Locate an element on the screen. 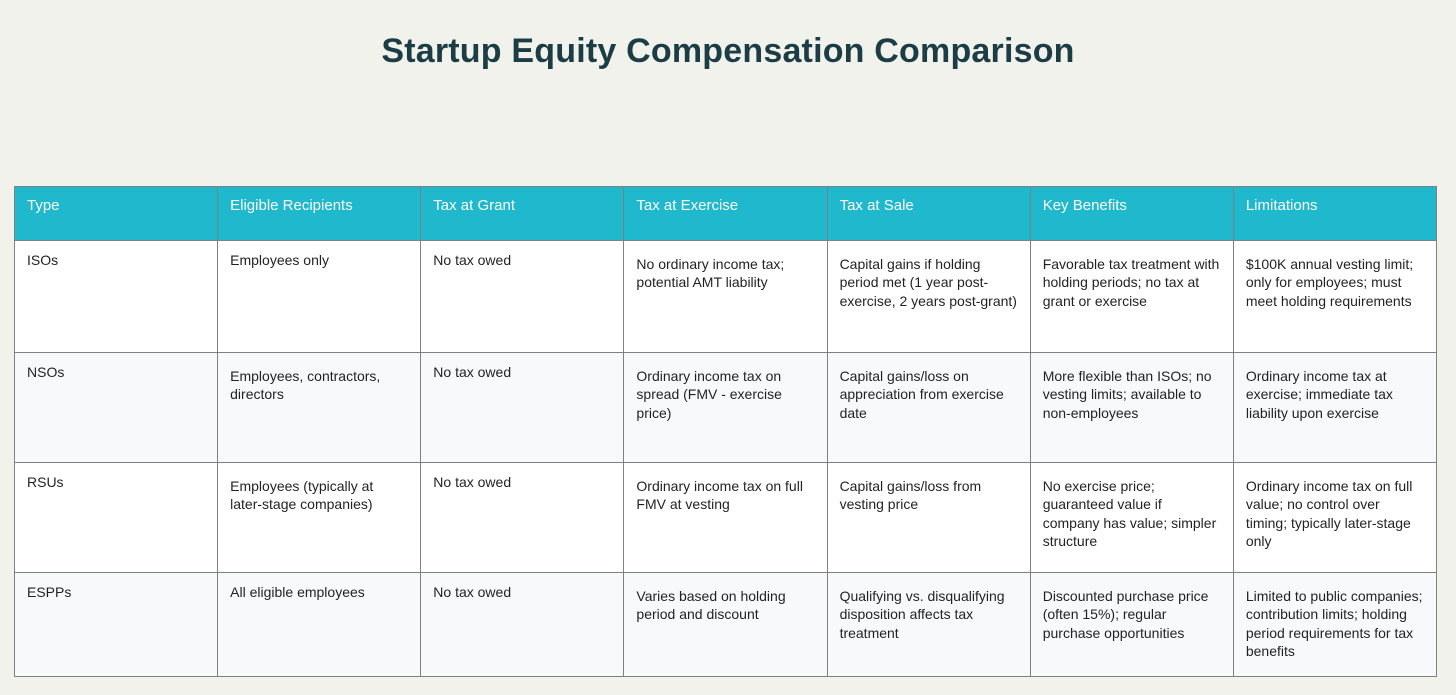 The image size is (1456, 695). column-header-tax-at-exercise: Tax at Exercise is located at coordinates (725, 213).